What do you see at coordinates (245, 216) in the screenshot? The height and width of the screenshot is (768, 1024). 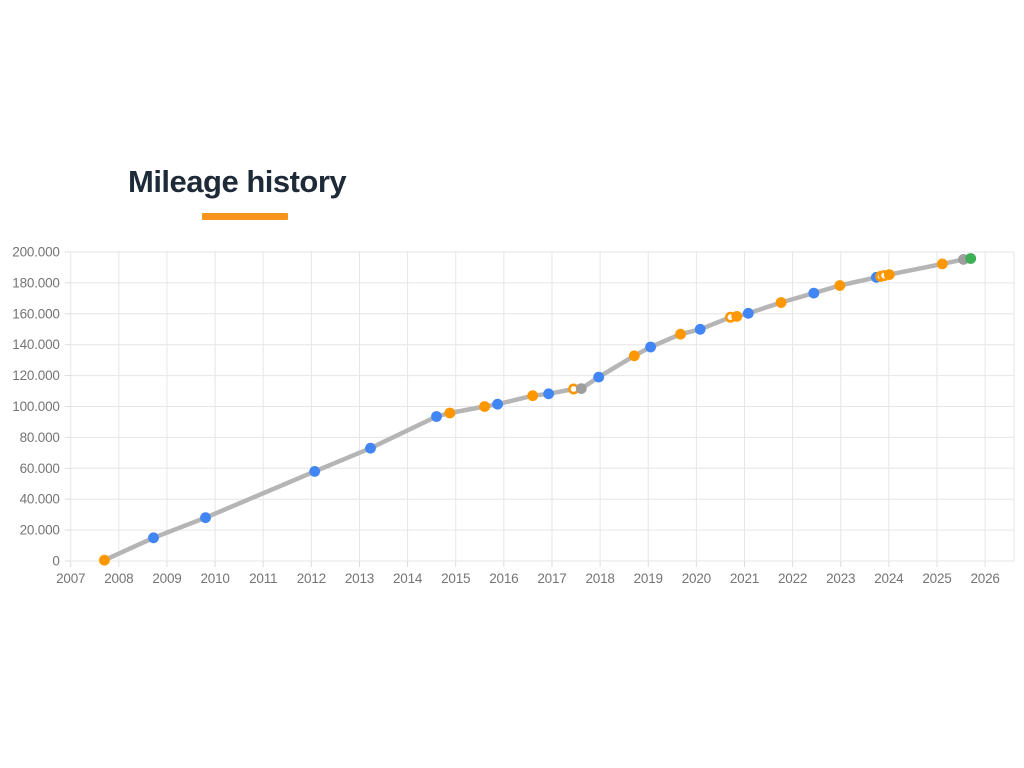 I see `title-underline-accent` at bounding box center [245, 216].